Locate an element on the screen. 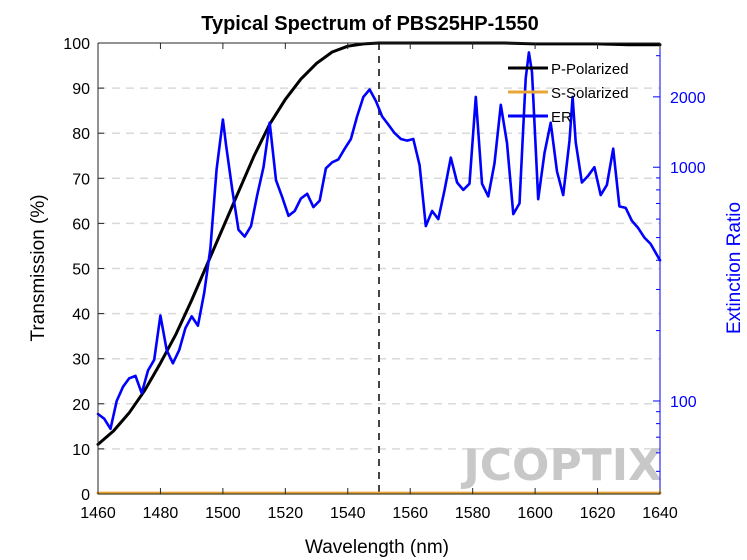 The height and width of the screenshot is (560, 747). legend: P-Polarized S-Solarized ER is located at coordinates (568, 93).